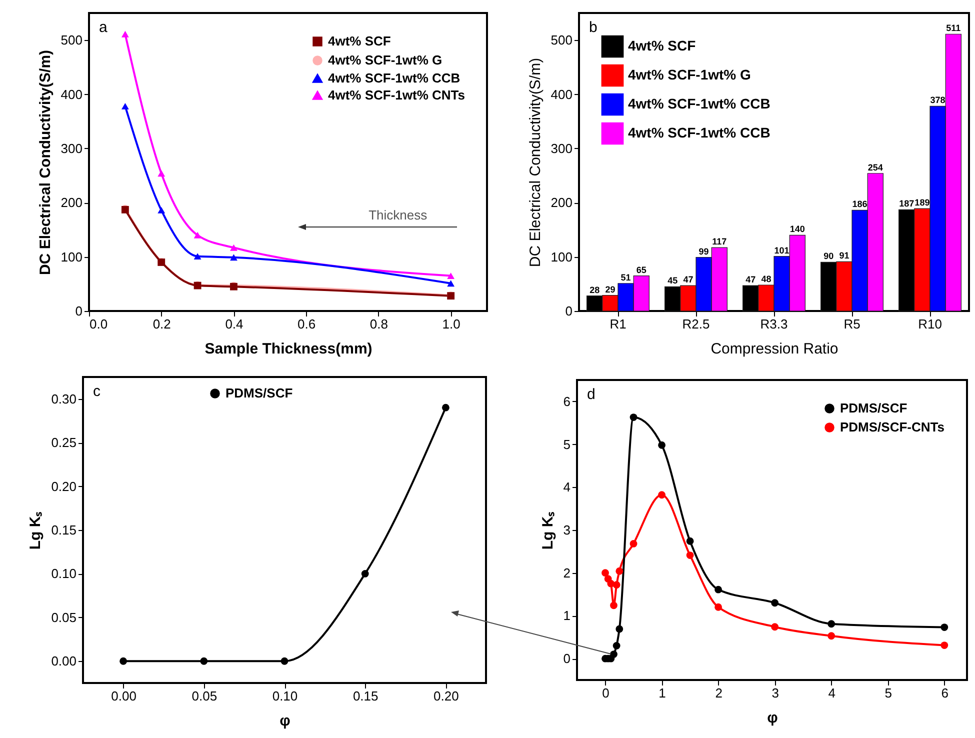 Image resolution: width=975 pixels, height=738 pixels. What do you see at coordinates (718, 693) in the screenshot?
I see `x-tick-label: 2` at bounding box center [718, 693].